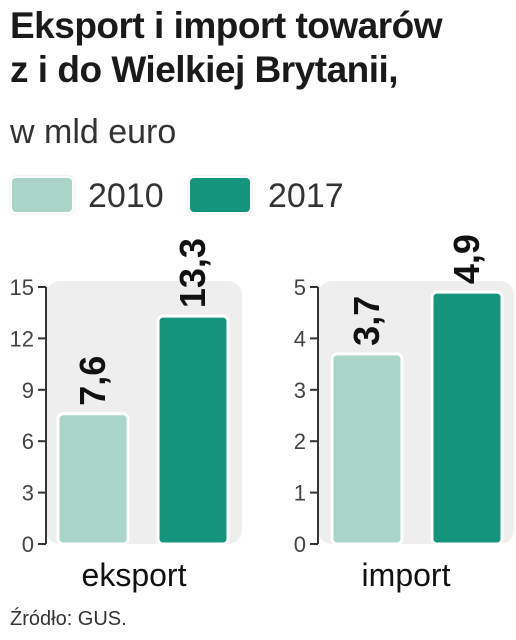 Image resolution: width=516 pixels, height=640 pixels. I want to click on y-tick-label-import-4: 4, so click(300, 338).